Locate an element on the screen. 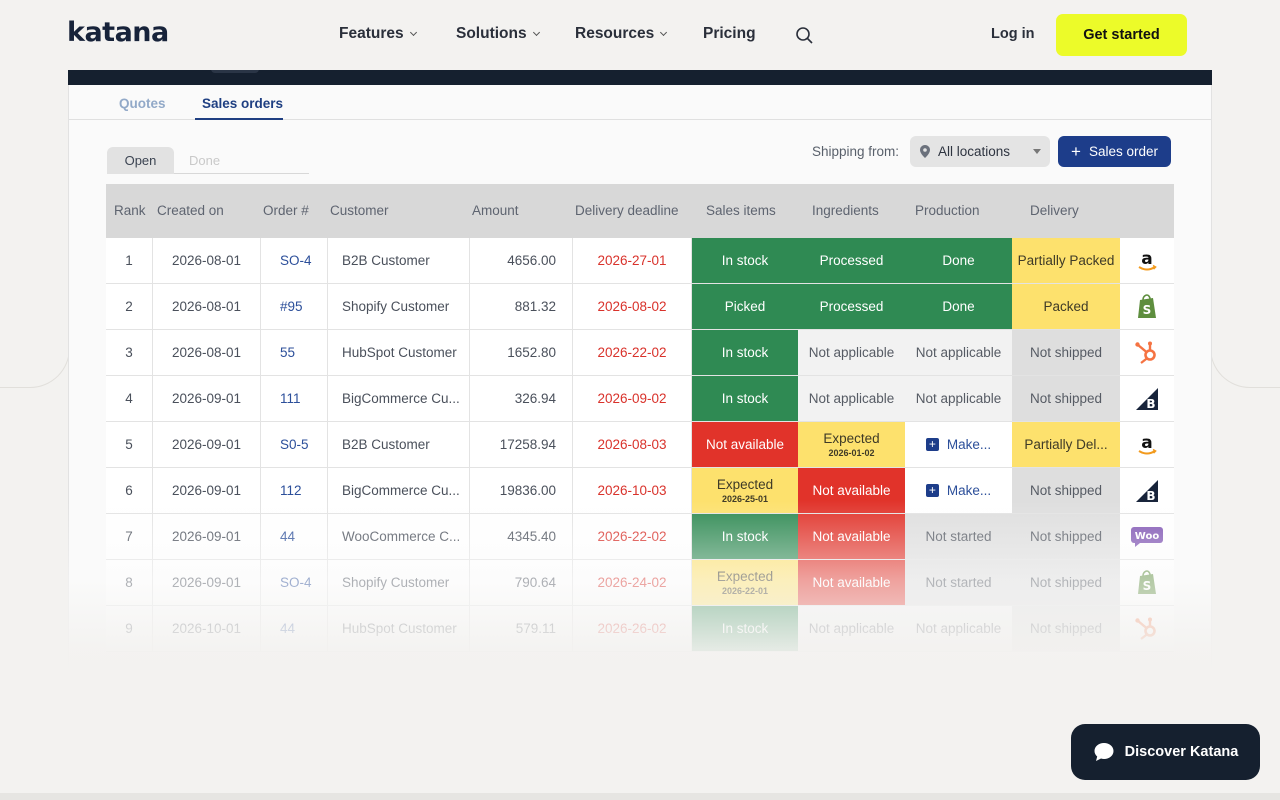  column-header-delivery: Delivery is located at coordinates (1054, 210).